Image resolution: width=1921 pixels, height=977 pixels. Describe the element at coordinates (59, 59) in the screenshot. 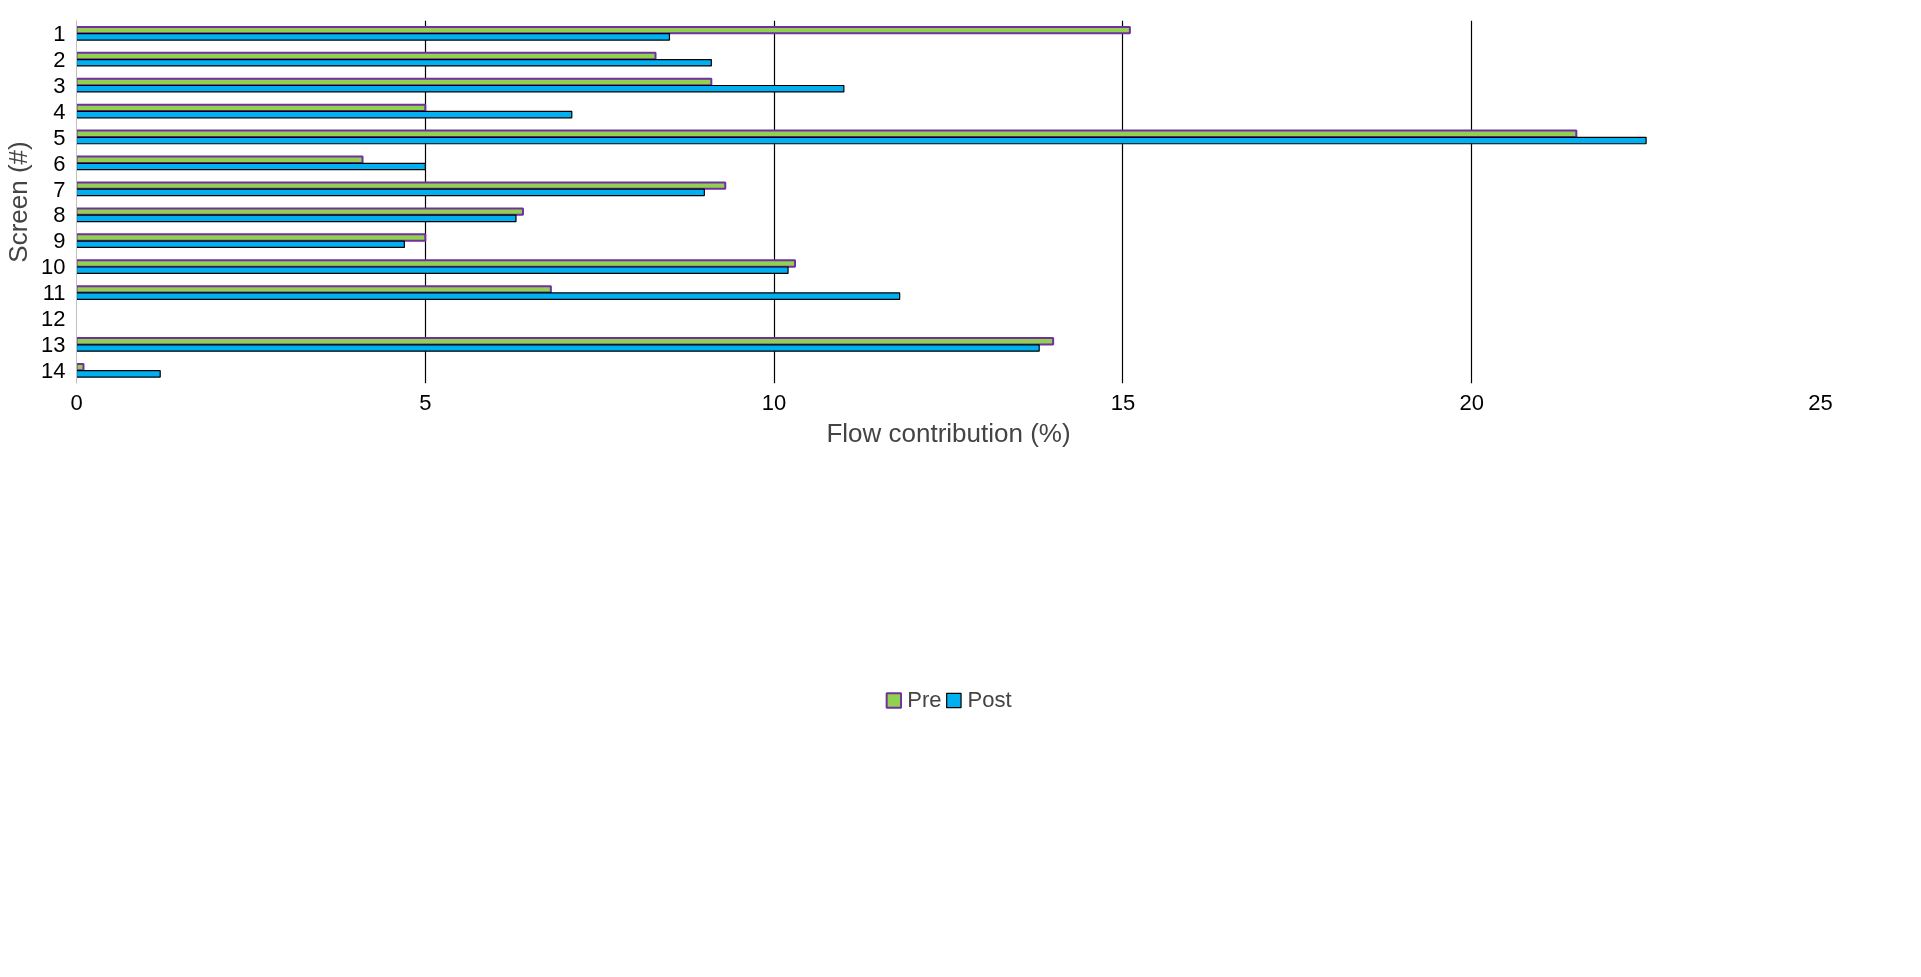

I see `y-tick-label: 2` at that location.